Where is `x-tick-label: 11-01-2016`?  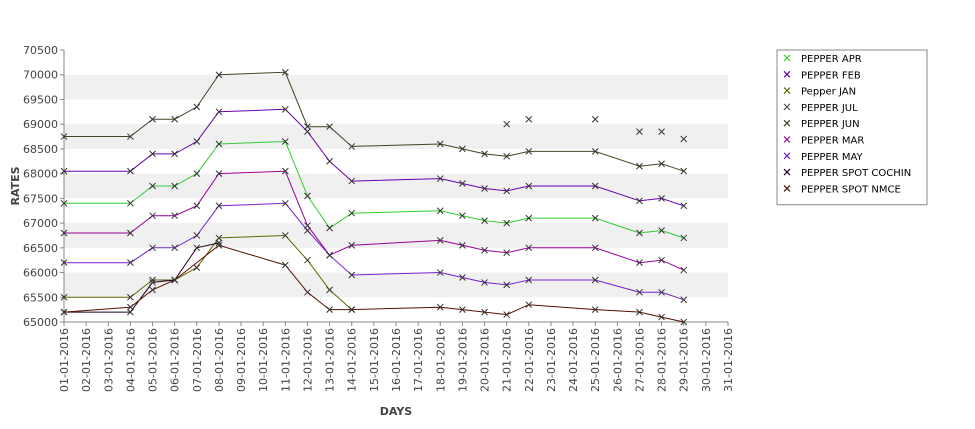 x-tick-label: 11-01-2016 is located at coordinates (285, 360).